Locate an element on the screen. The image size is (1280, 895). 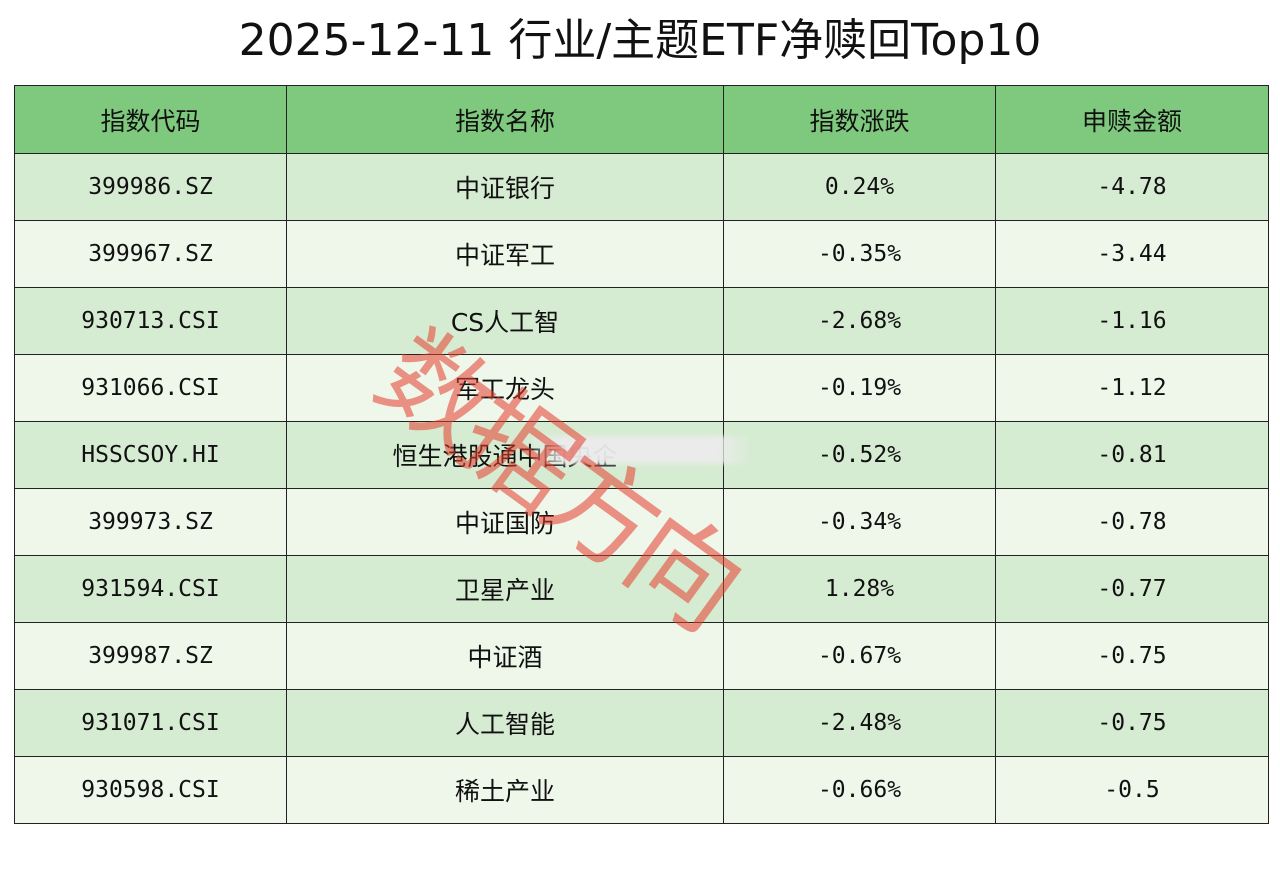
table-row: 399967.SZ 中证军工 -0.35% -3.44 is located at coordinates (641, 254).